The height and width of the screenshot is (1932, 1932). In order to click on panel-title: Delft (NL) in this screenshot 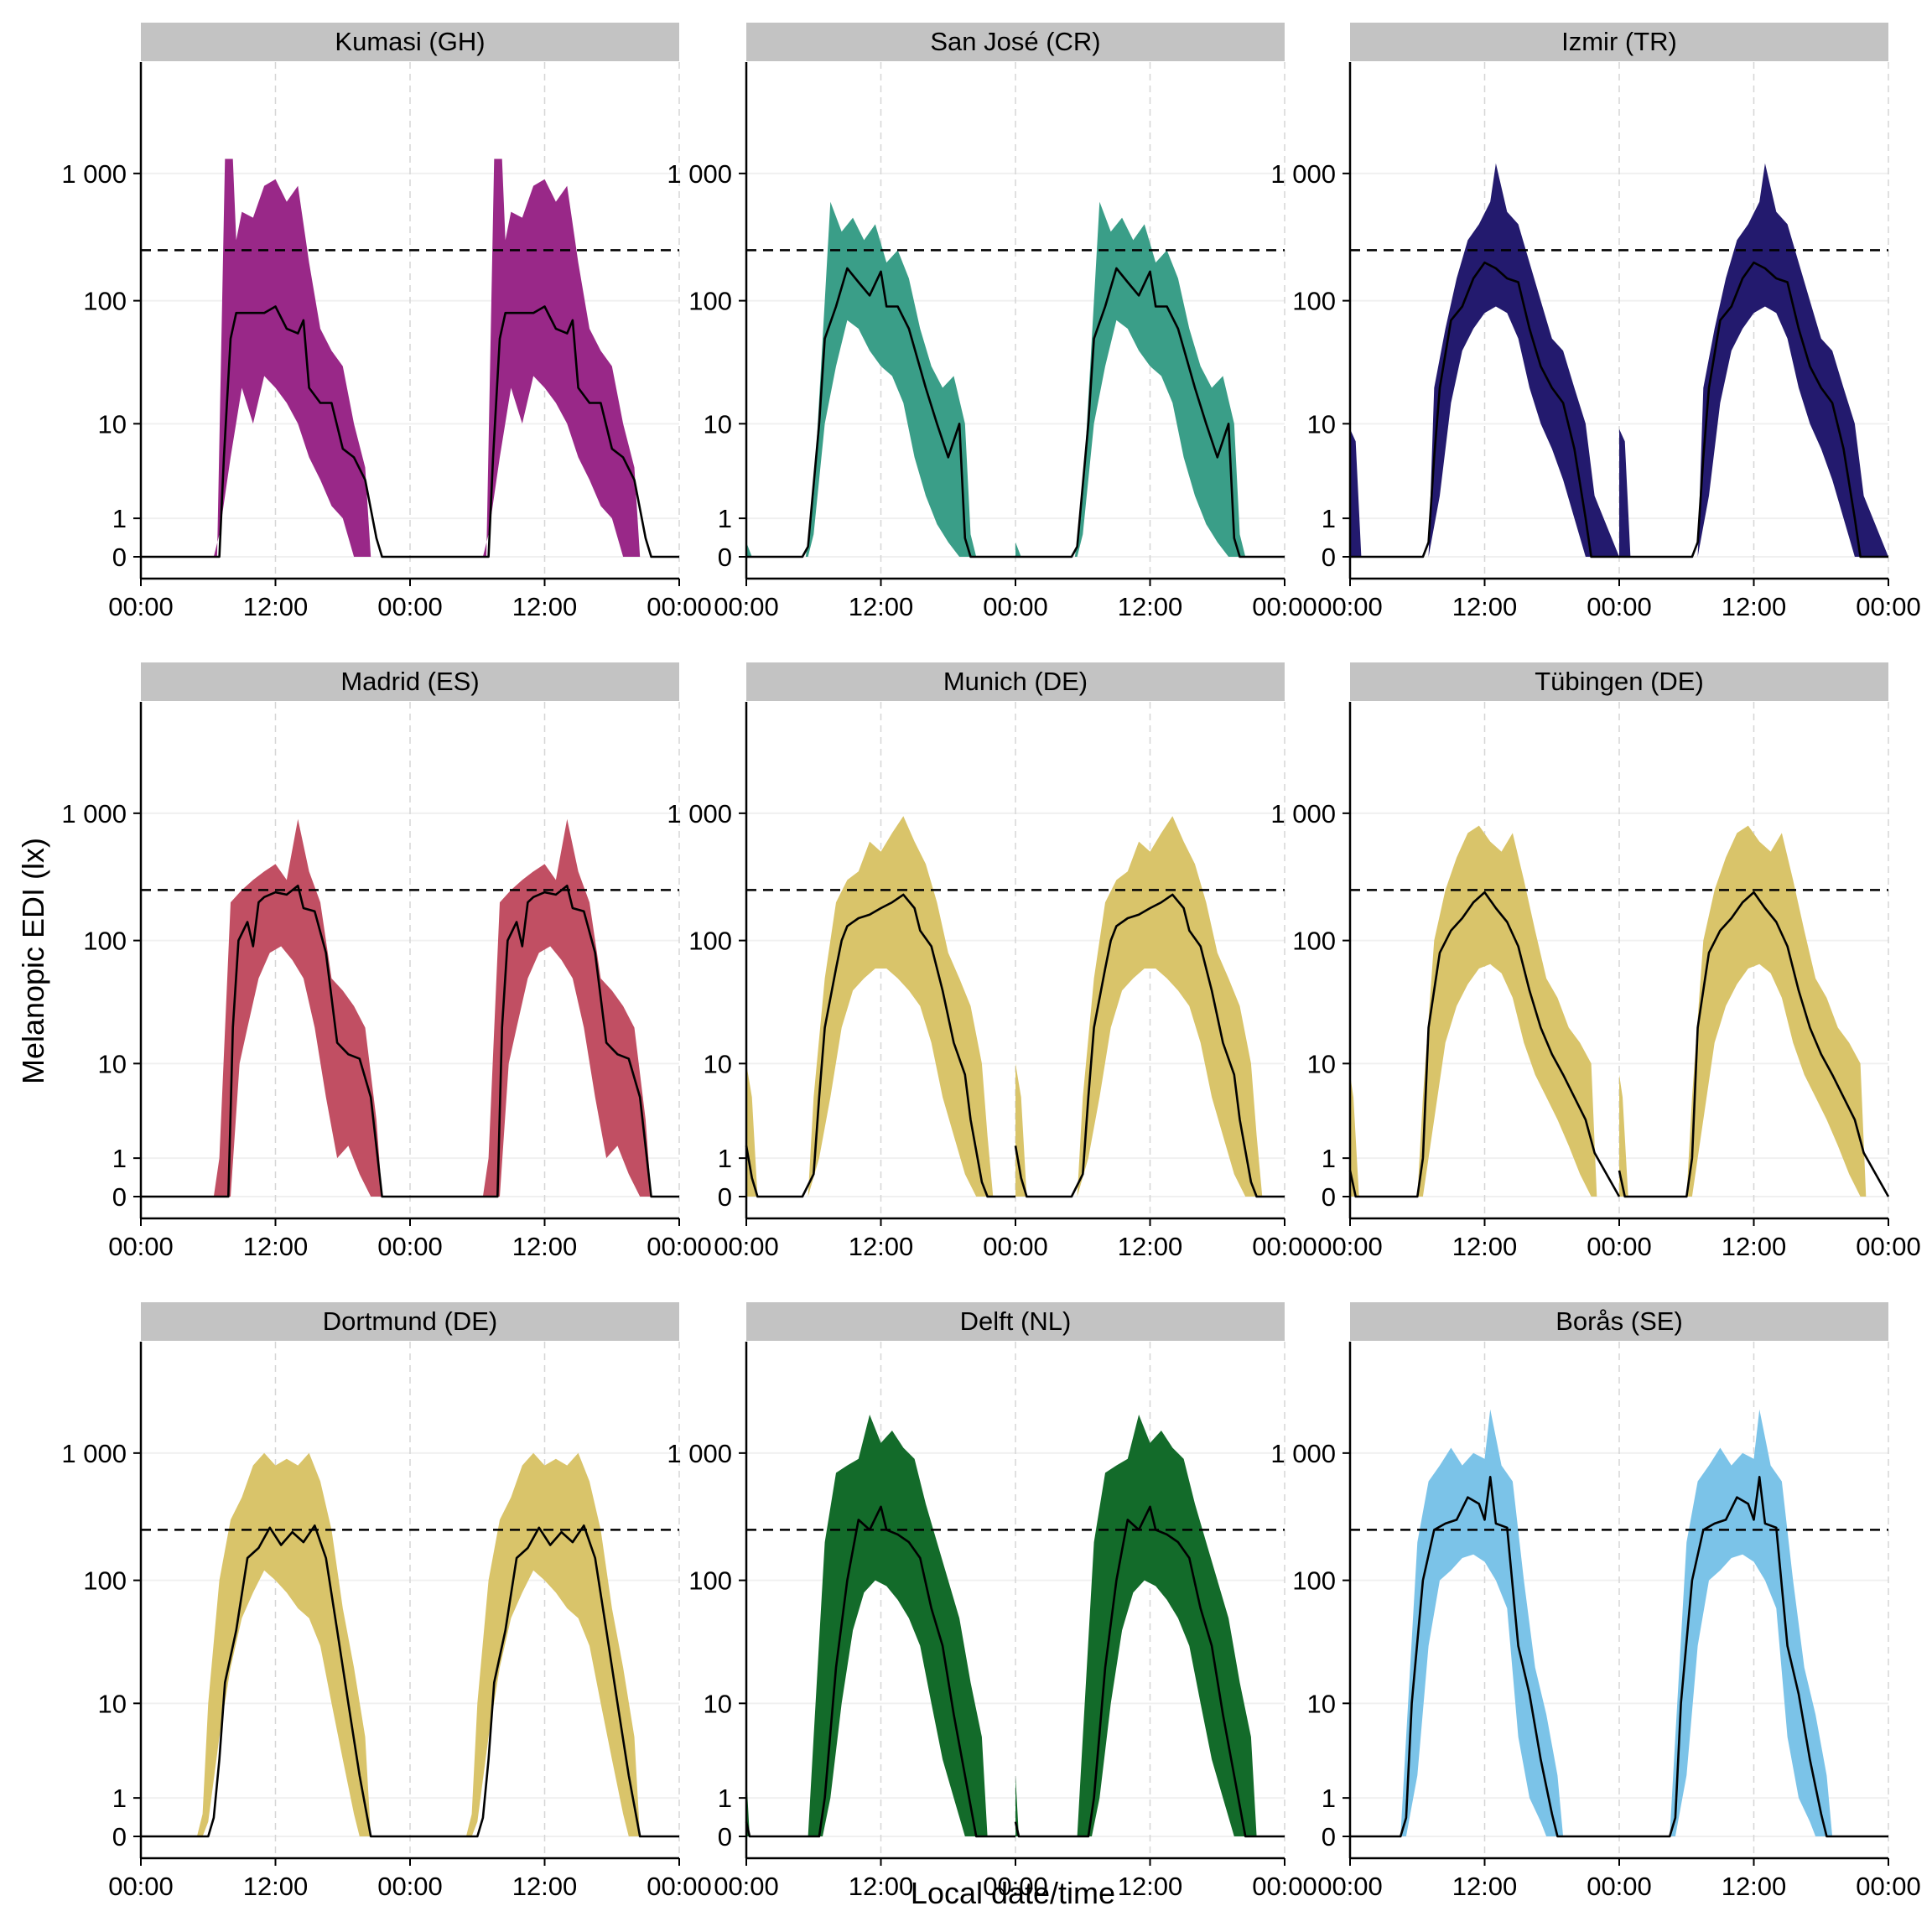, I will do `click(1016, 1321)`.